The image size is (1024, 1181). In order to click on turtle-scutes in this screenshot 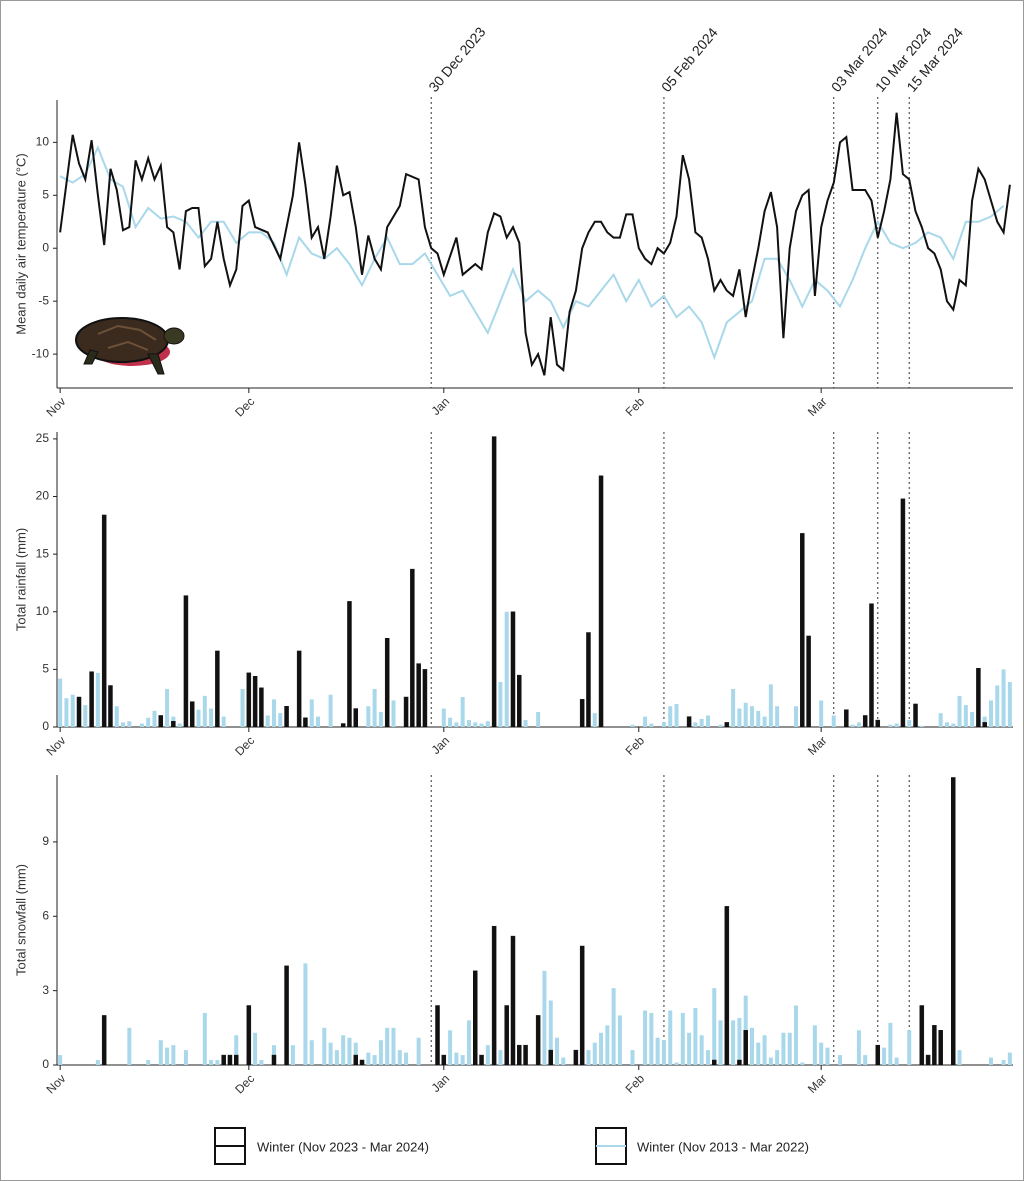, I will do `click(127, 337)`.